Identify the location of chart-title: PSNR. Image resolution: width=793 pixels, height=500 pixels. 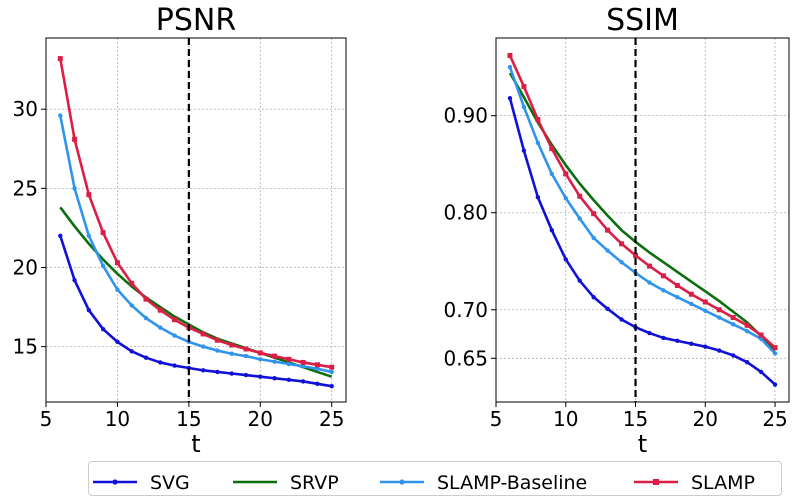
(196, 20).